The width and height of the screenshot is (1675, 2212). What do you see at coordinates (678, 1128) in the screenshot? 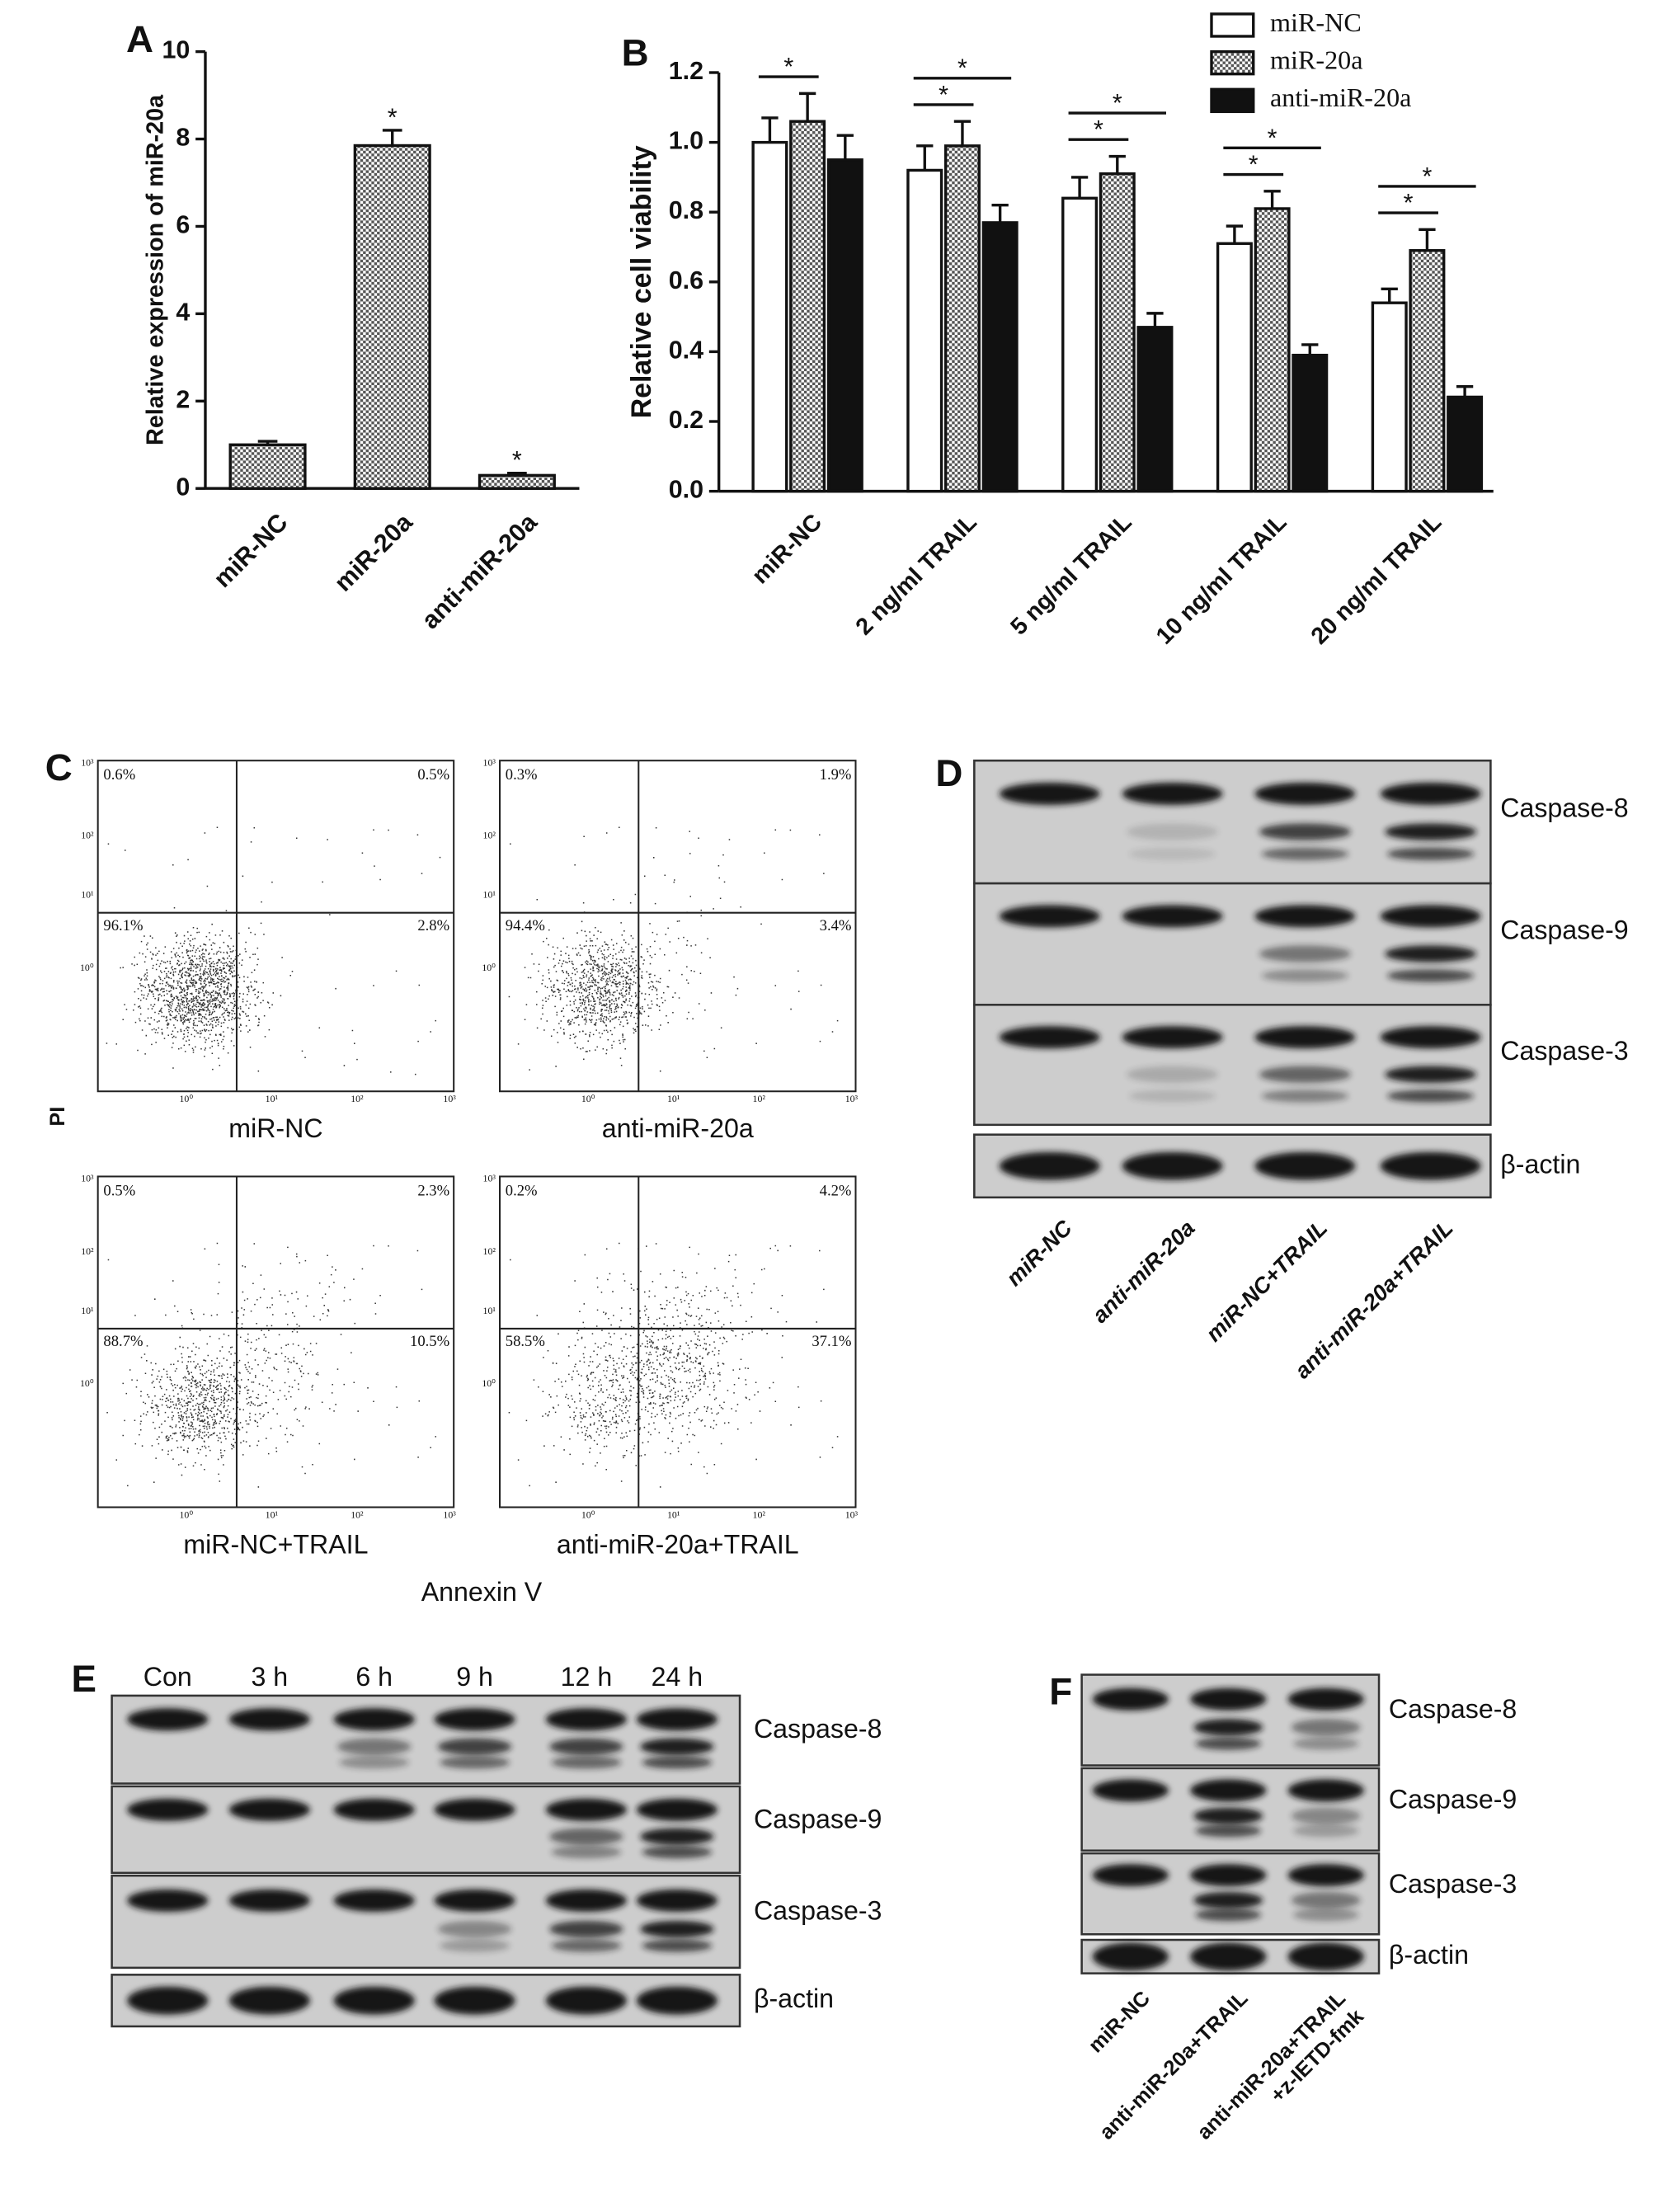
I see `plot-title: anti-miR-20a` at bounding box center [678, 1128].